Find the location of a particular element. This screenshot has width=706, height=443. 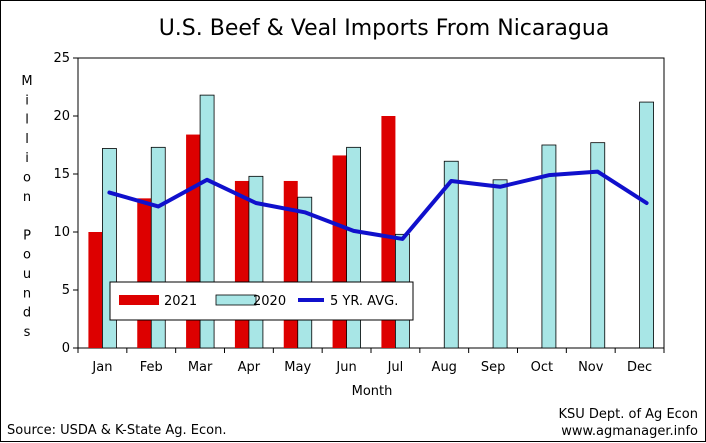

x-tick-label: Jul is located at coordinates (395, 367).